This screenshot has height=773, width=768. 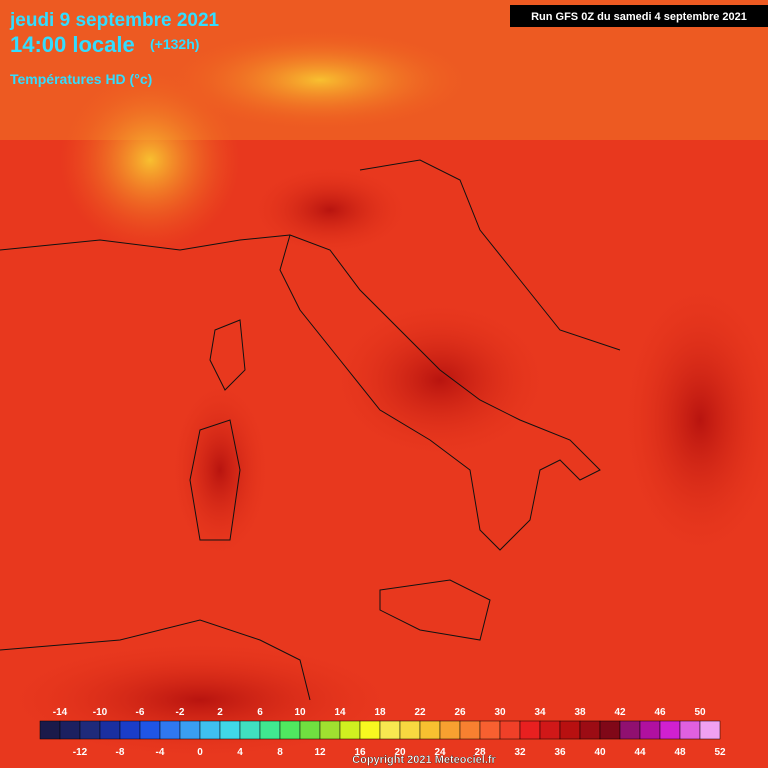 I want to click on field-label: Températures HD (°c), so click(x=81, y=79).